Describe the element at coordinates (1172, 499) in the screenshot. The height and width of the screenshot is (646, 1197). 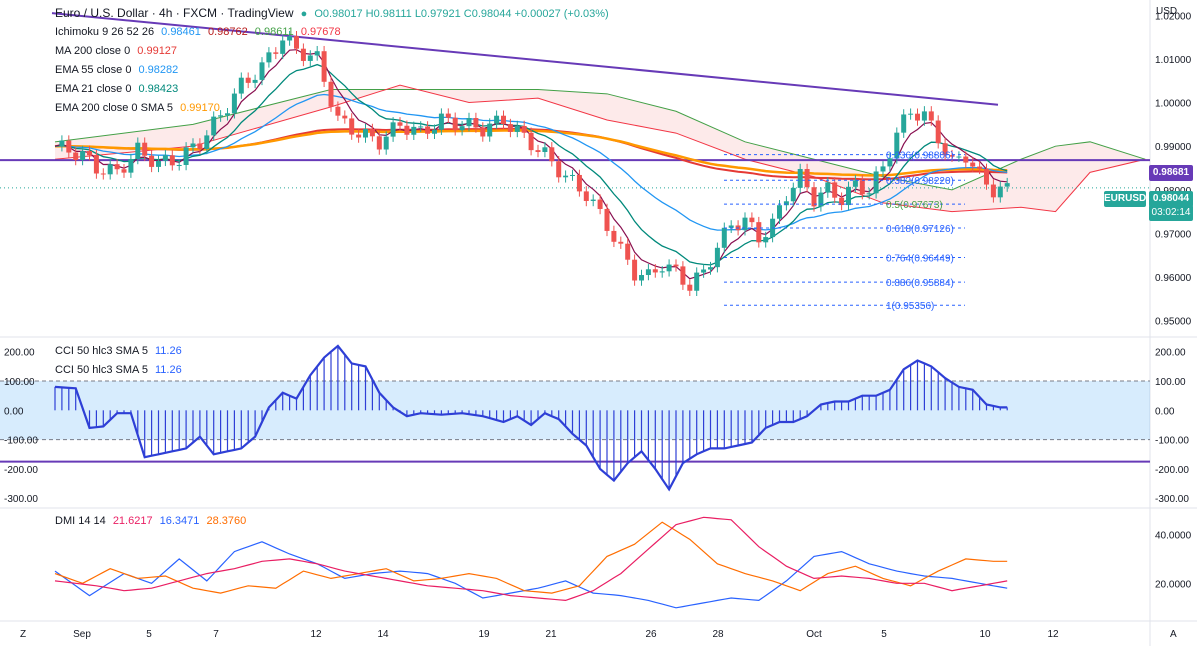
I see `cci-tick-label: -300.00` at that location.